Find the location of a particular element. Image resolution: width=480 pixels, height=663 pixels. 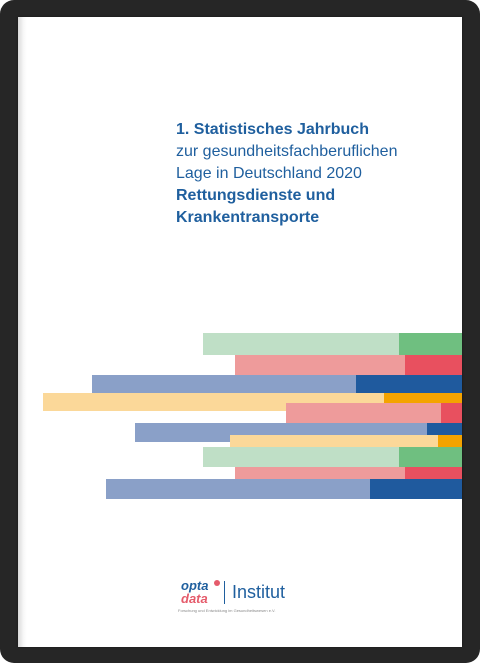

stripe-3-dark is located at coordinates (409, 384).